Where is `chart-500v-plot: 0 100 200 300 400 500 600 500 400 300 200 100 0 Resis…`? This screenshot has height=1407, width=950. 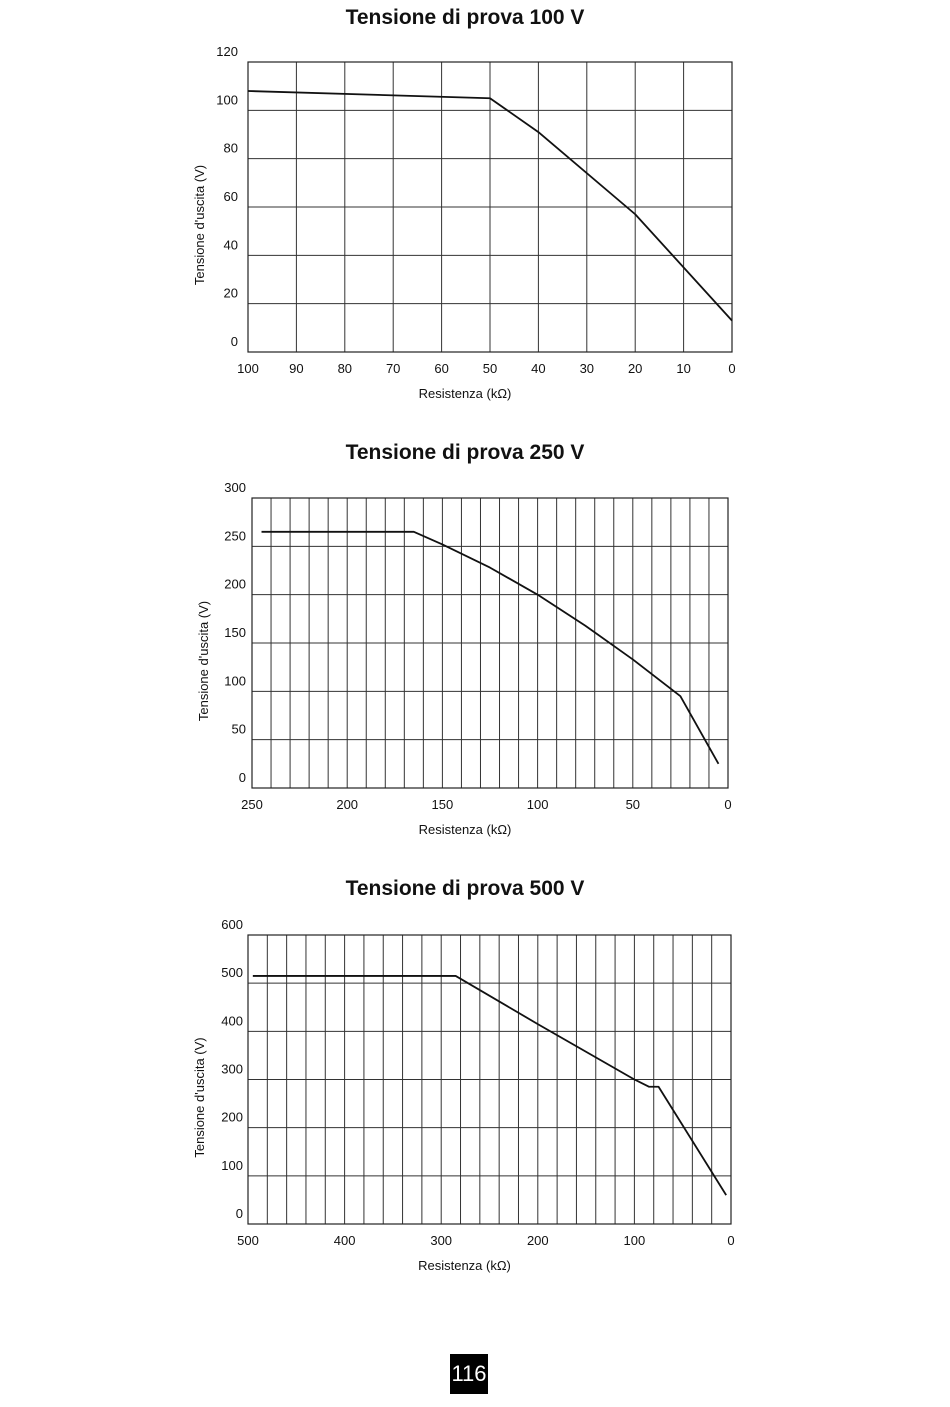 chart-500v-plot: 0 100 200 300 400 500 600 500 400 300 200 100 0 Resis… is located at coordinates (463, 1095).